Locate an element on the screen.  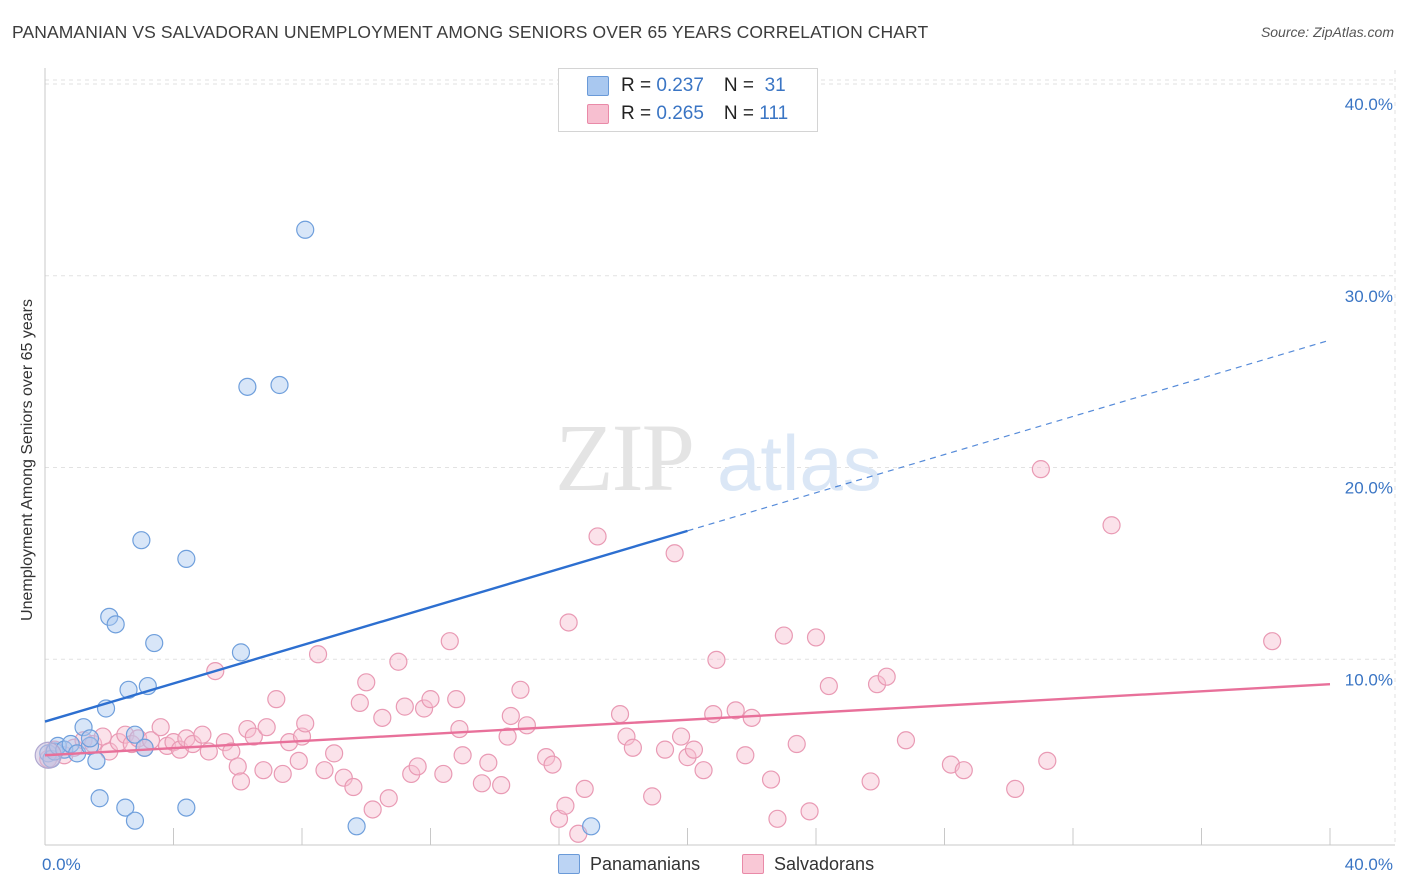
correlation-legend: R = 0.237 N = 31 R = 0.265 N = 111 is located at coordinates (688, 100).